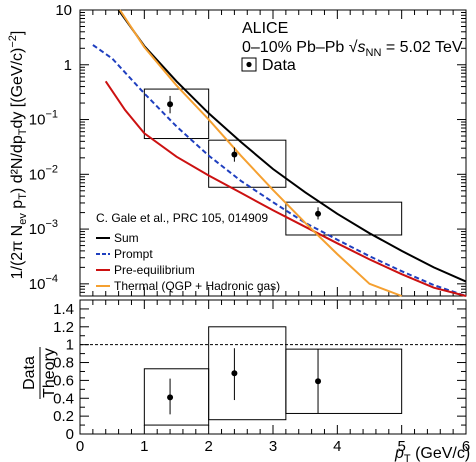 Image resolution: width=476 pixels, height=462 pixels. What do you see at coordinates (63, 416) in the screenshot?
I see `ratio-y-tick-label: 0.2` at bounding box center [63, 416].